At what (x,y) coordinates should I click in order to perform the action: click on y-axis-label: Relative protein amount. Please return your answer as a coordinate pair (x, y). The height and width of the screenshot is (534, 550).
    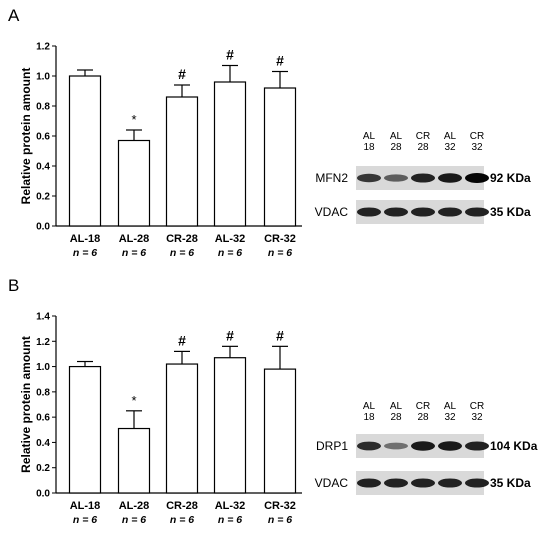
    Looking at the image, I should click on (26, 136).